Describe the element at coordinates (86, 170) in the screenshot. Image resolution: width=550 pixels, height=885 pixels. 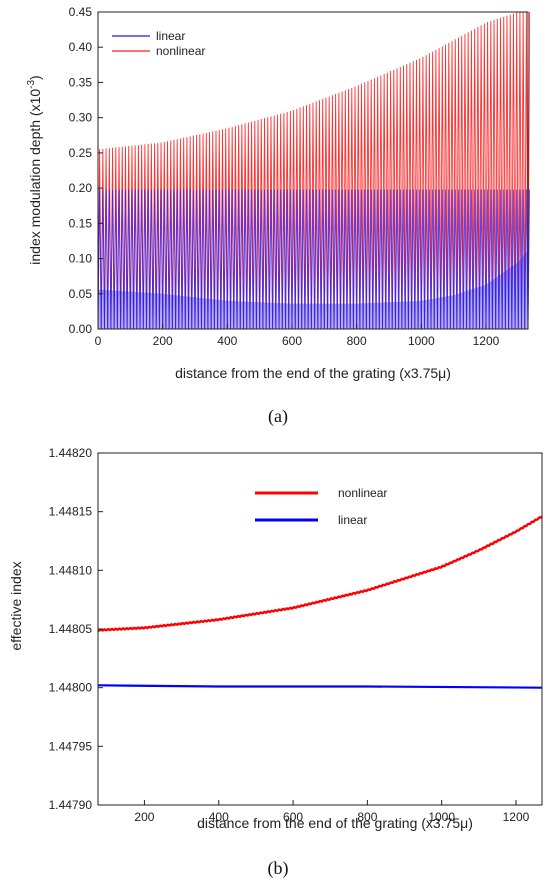
I see `chart-a-y-ticks: 0.00 0.05 0.10 0.15 0.20 0.25 0.30 0.35 0.40 0.45` at that location.